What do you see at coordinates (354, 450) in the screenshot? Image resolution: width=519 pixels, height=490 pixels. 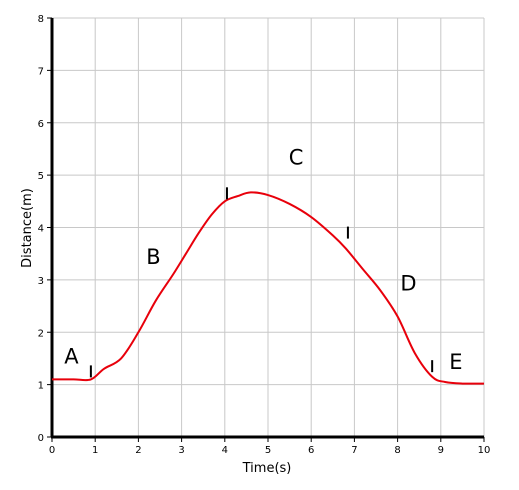 I see `x-tick-label: 7` at bounding box center [354, 450].